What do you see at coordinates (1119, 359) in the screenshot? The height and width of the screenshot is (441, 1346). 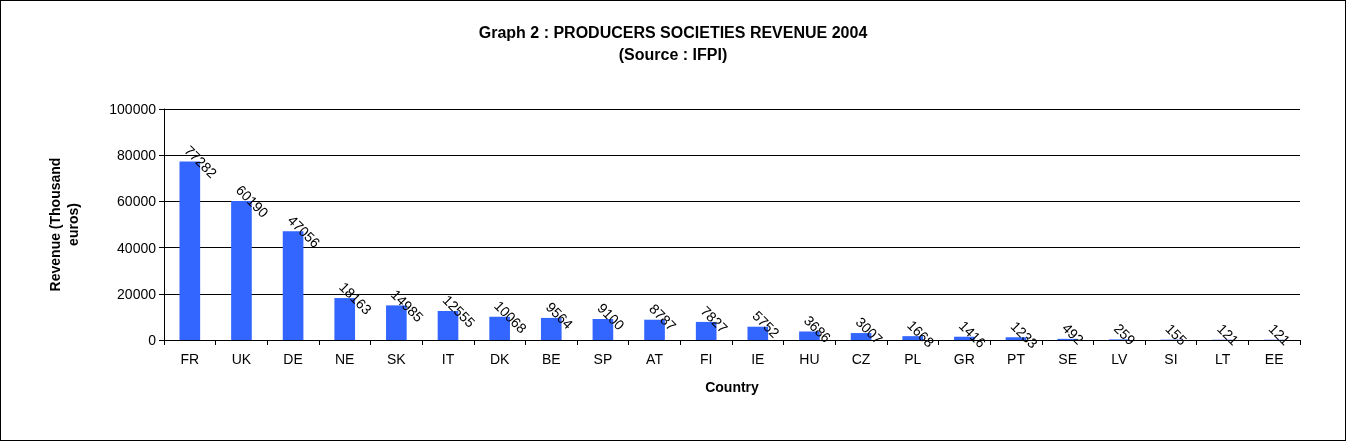 I see `x-tick-label: LV` at bounding box center [1119, 359].